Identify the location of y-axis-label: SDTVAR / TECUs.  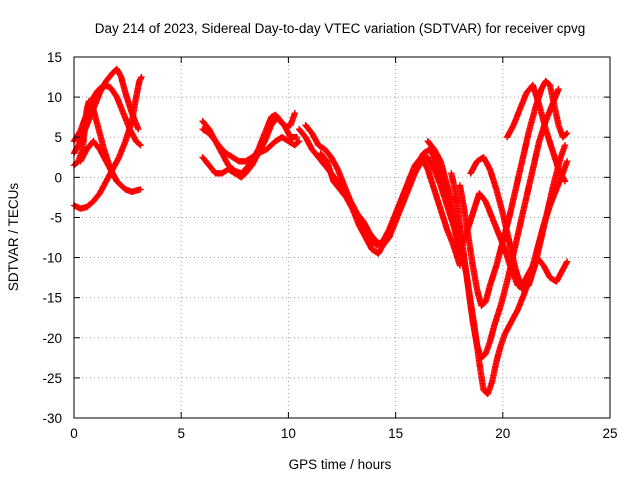
(13, 237).